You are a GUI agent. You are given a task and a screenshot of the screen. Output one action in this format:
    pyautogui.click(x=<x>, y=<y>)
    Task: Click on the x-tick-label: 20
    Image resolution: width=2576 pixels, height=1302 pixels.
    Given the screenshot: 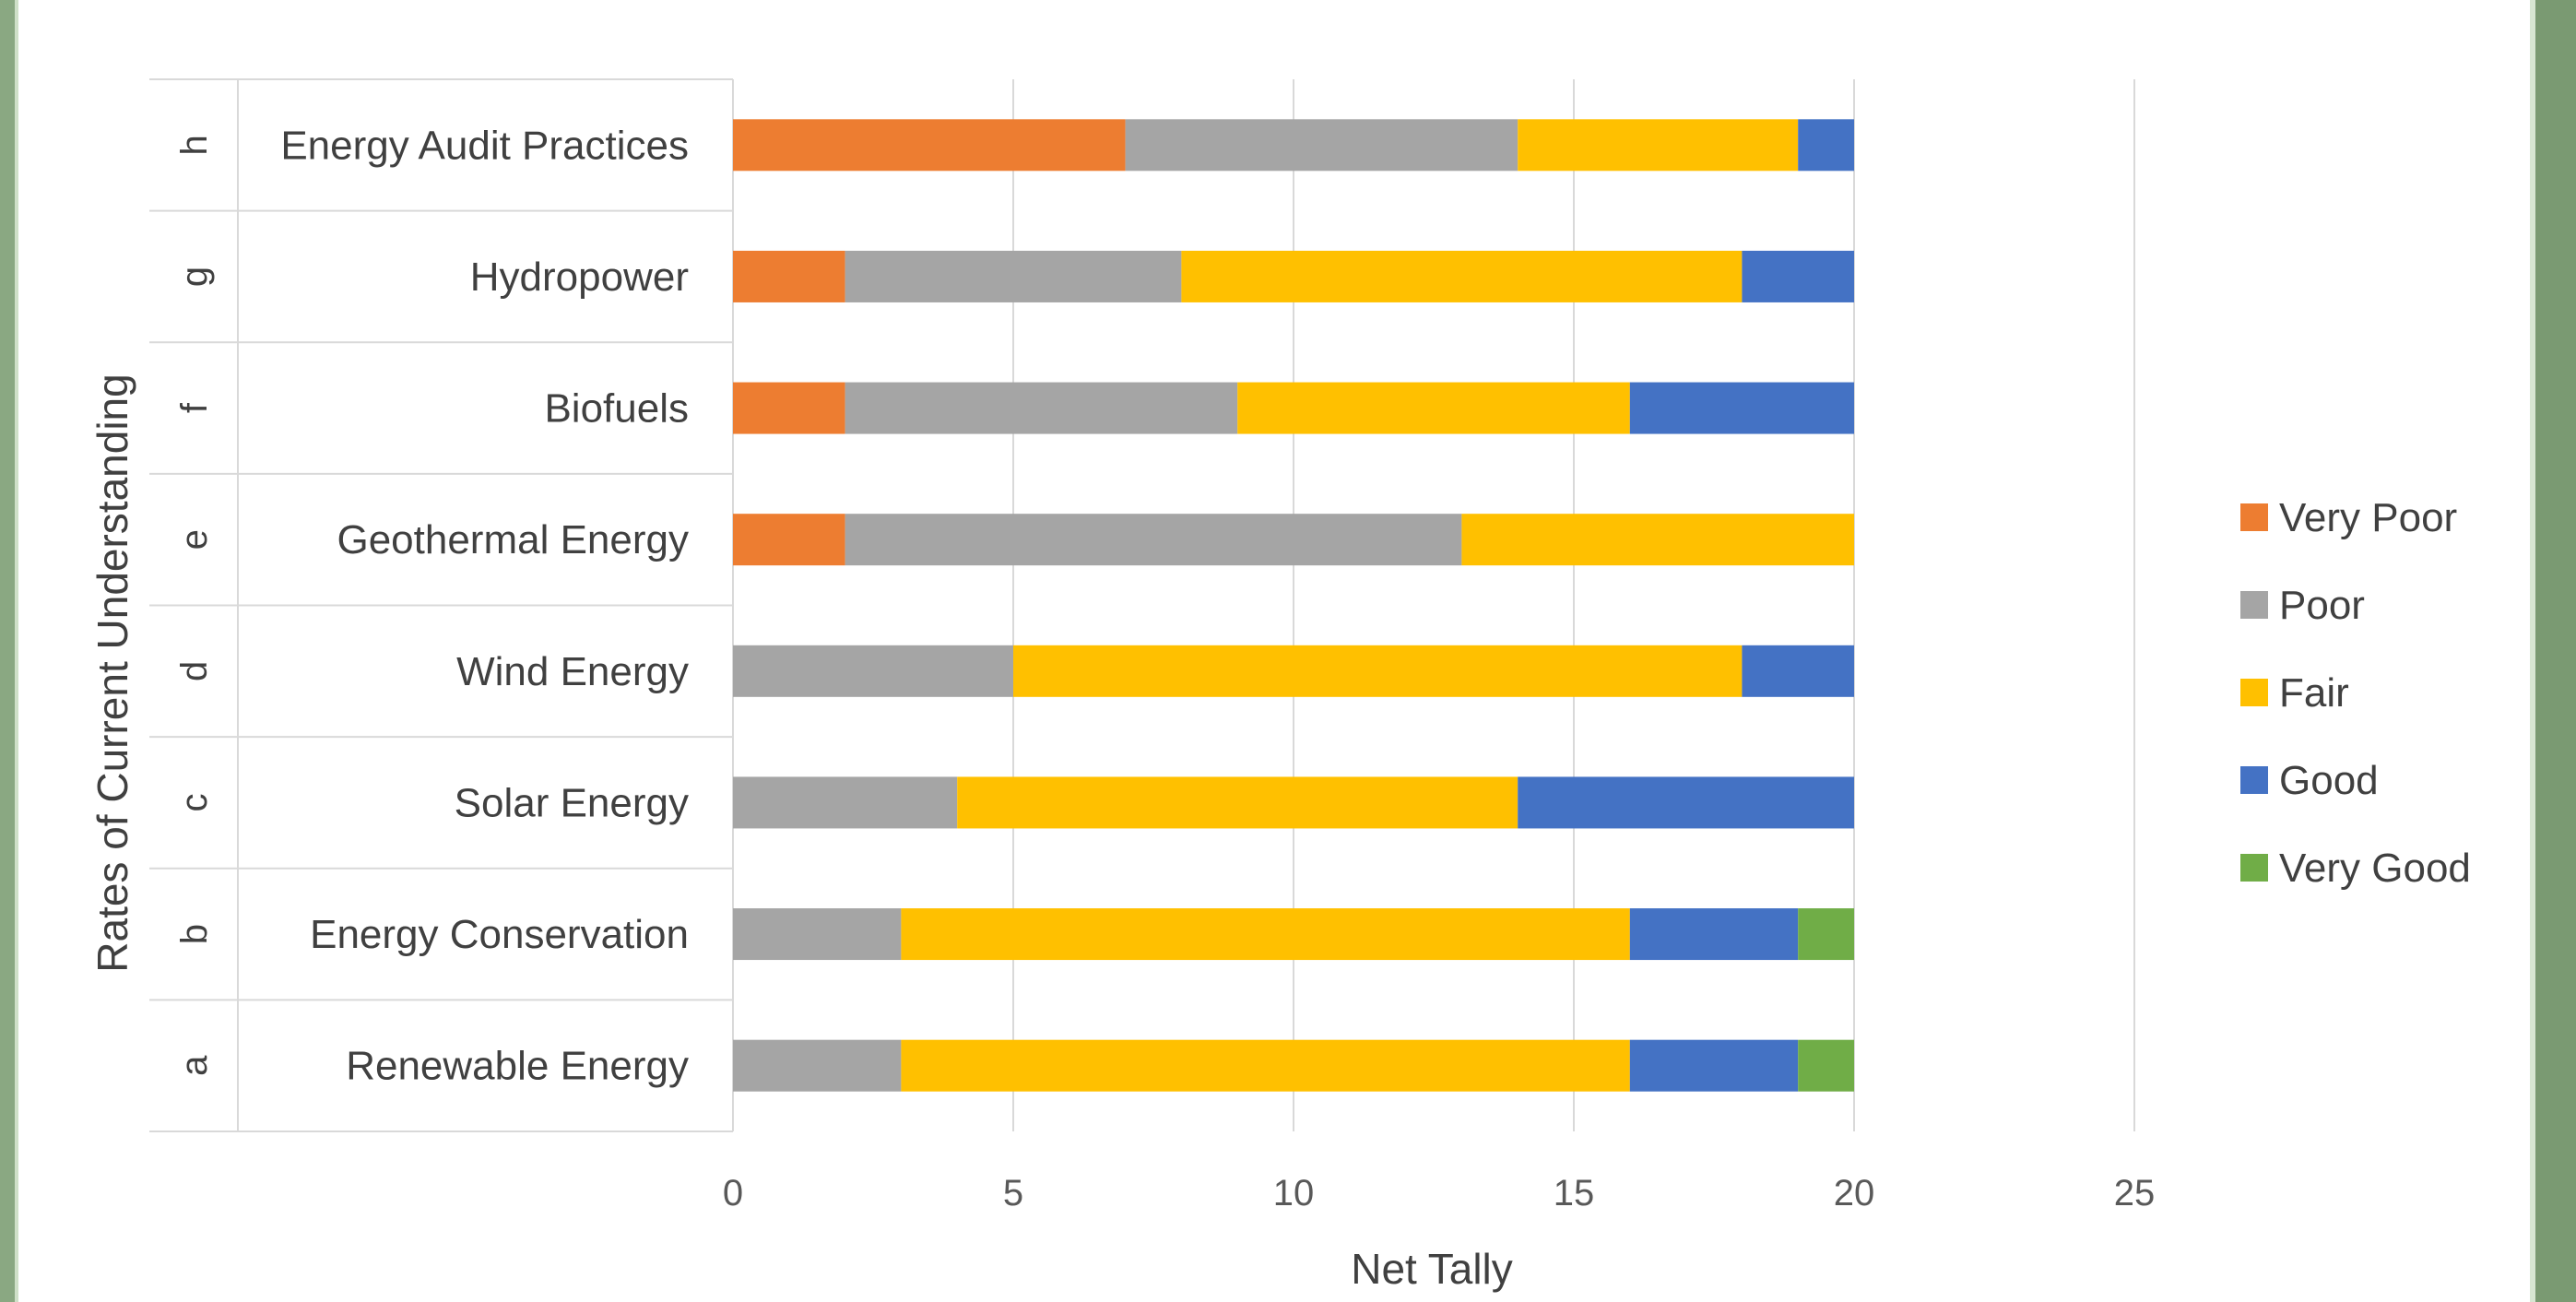 What is the action you would take?
    pyautogui.click(x=1854, y=1193)
    